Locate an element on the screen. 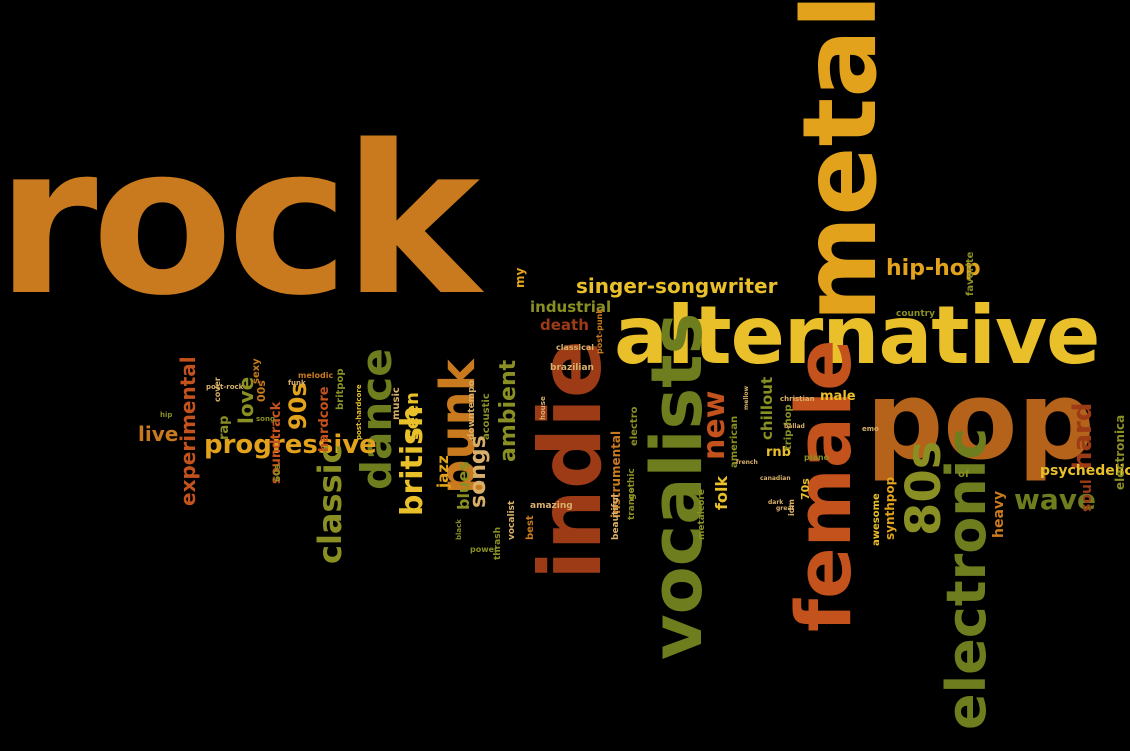  word-metalcore: metalcore is located at coordinates (702, 514).